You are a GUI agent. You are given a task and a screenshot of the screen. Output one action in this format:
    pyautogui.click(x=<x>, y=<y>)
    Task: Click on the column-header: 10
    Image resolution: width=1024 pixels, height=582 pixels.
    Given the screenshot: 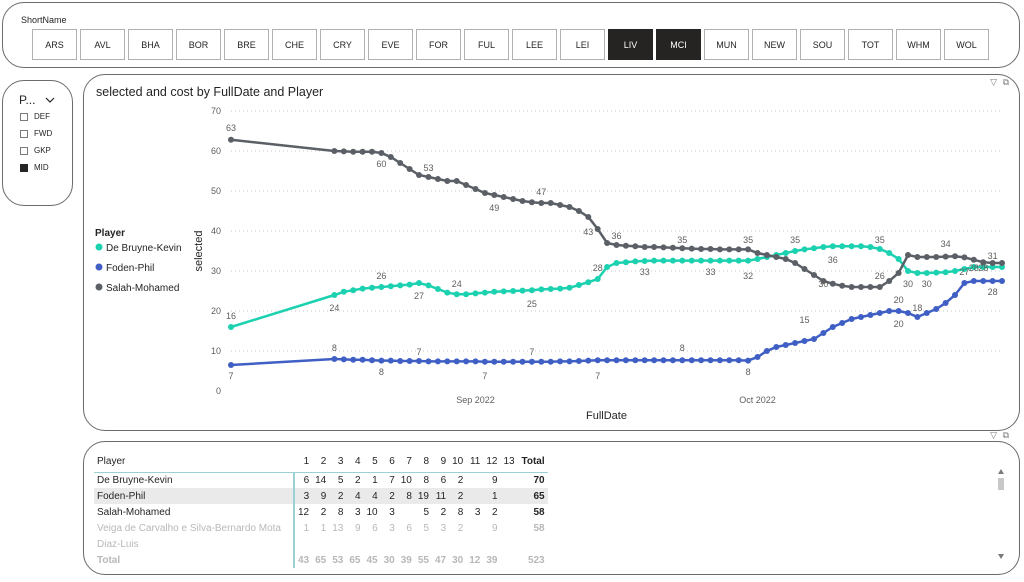 What is the action you would take?
    pyautogui.click(x=458, y=462)
    